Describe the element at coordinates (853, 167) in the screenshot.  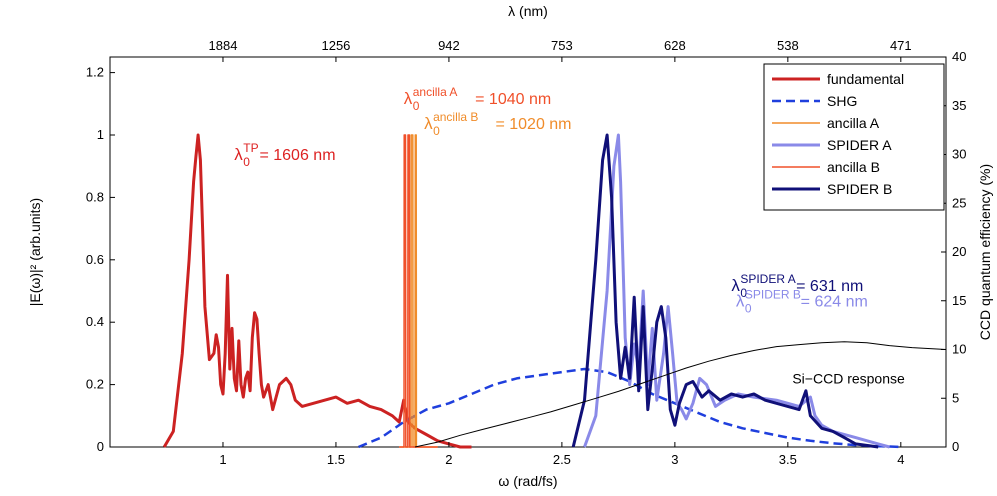
I see `legend-label-ancilla-b: ancilla B` at that location.